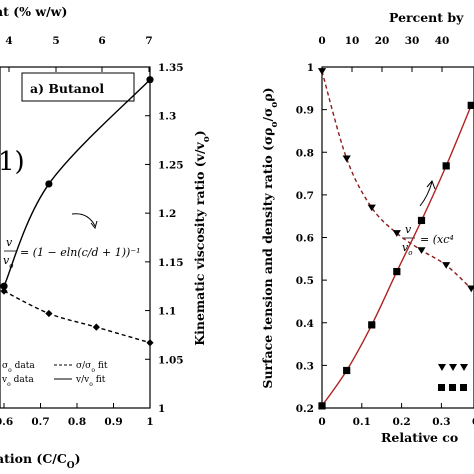 This screenshot has width=474, height=474. I want to click on left-bottom-tick-label: 0.6, so click(6, 422).